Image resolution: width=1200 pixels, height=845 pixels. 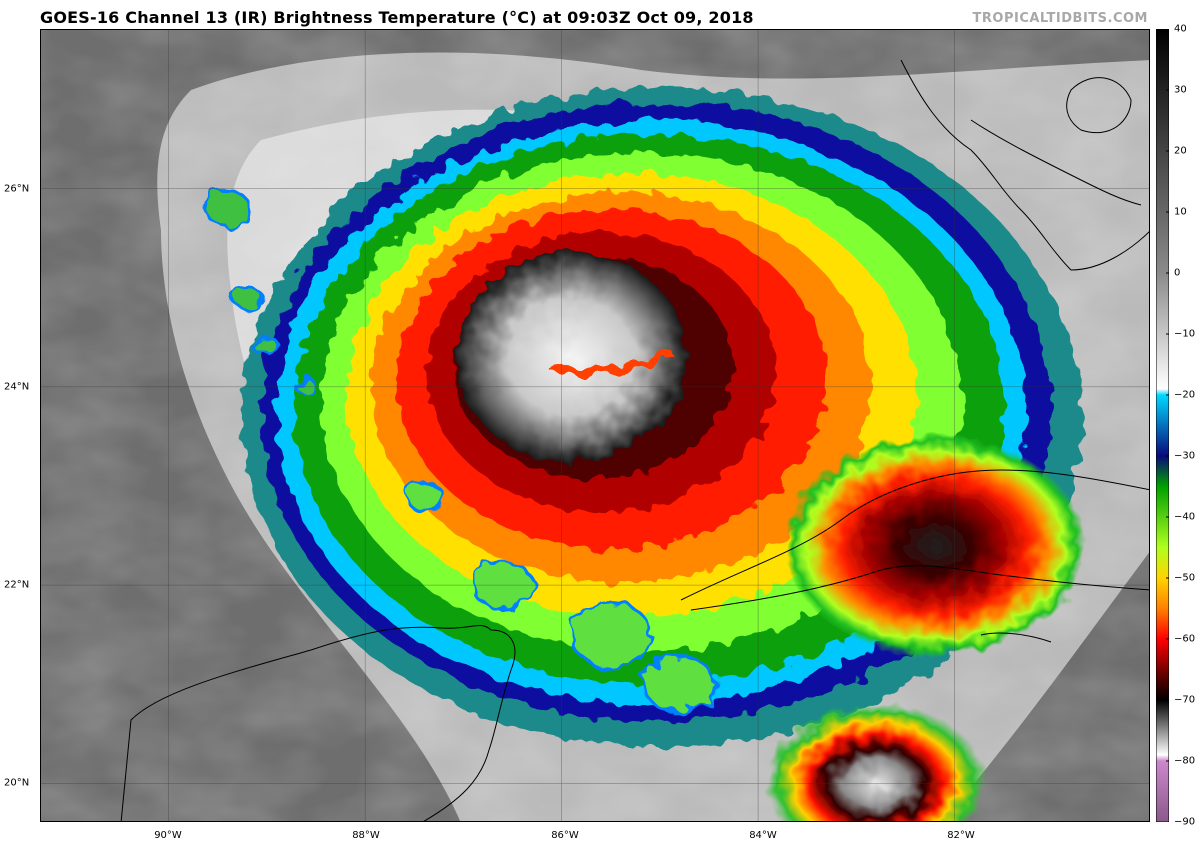 I want to click on colorbar-tick-label: −60, so click(x=1185, y=639).